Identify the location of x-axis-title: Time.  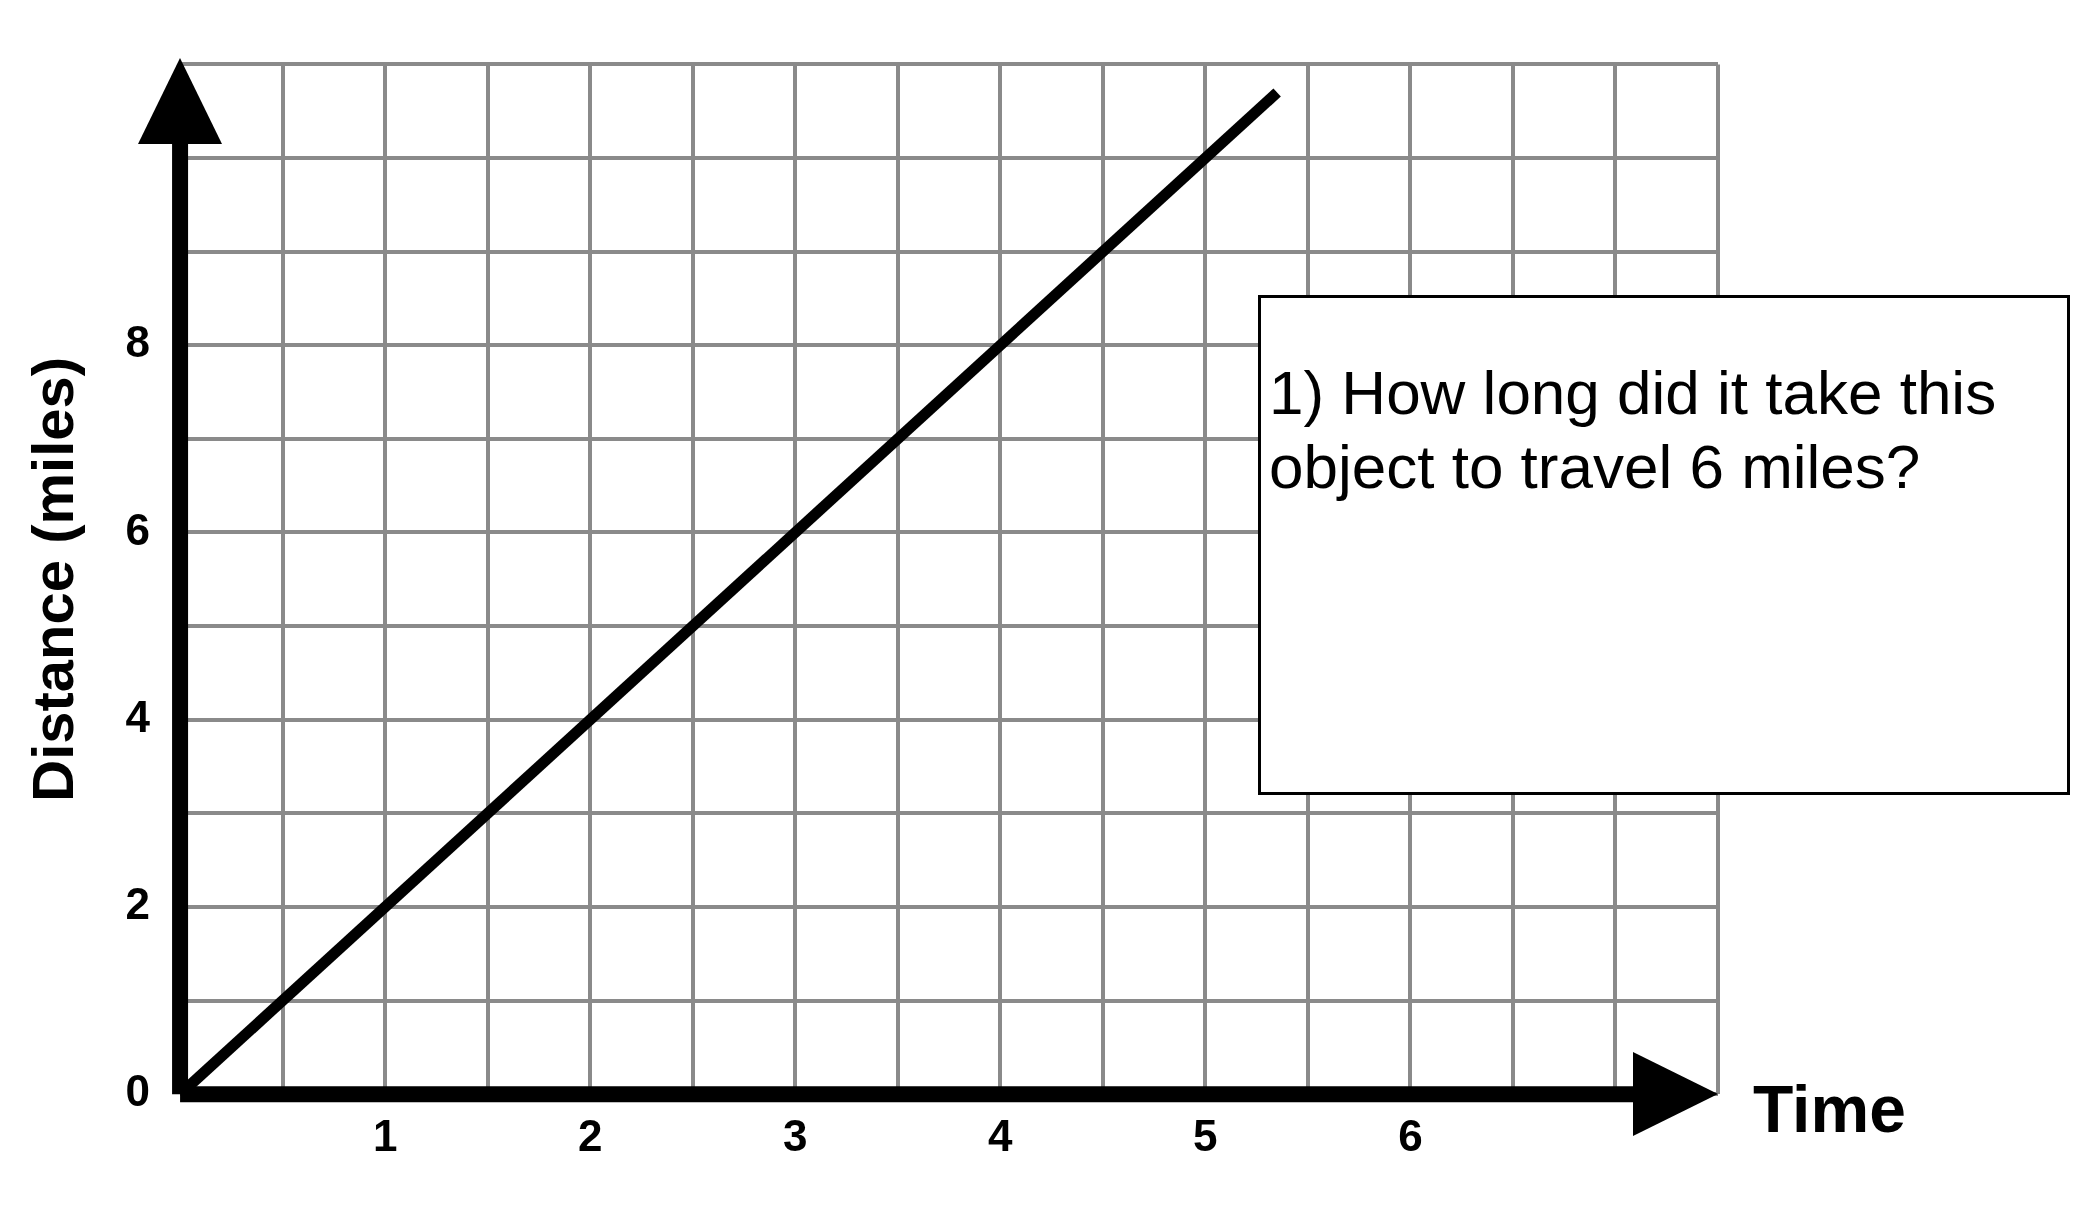
(1829, 1109).